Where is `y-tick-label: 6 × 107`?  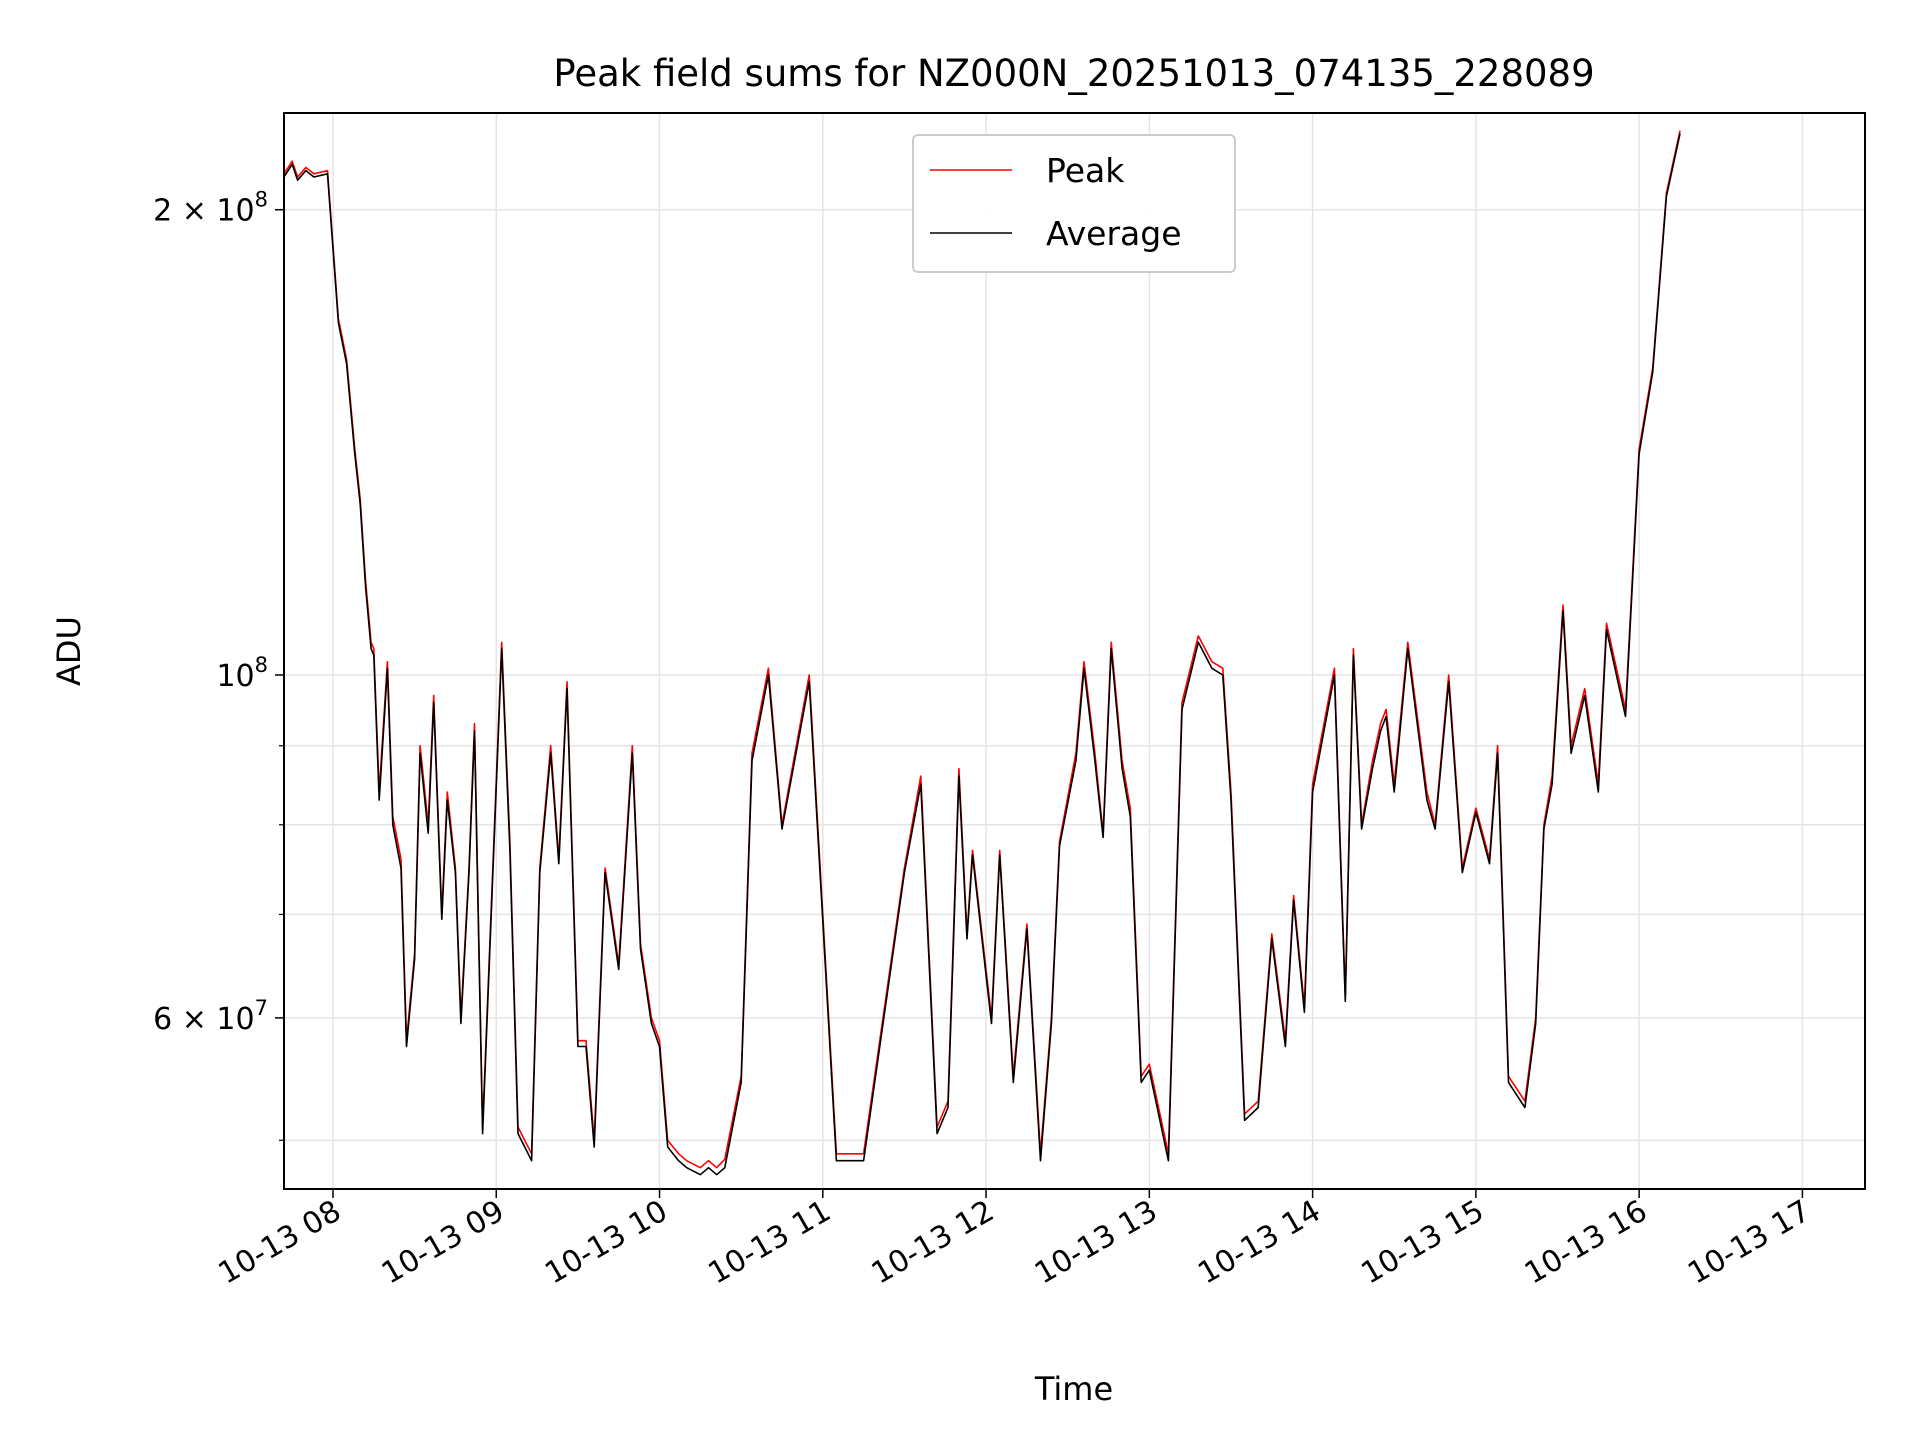
y-tick-label: 6 × 107 is located at coordinates (210, 1016).